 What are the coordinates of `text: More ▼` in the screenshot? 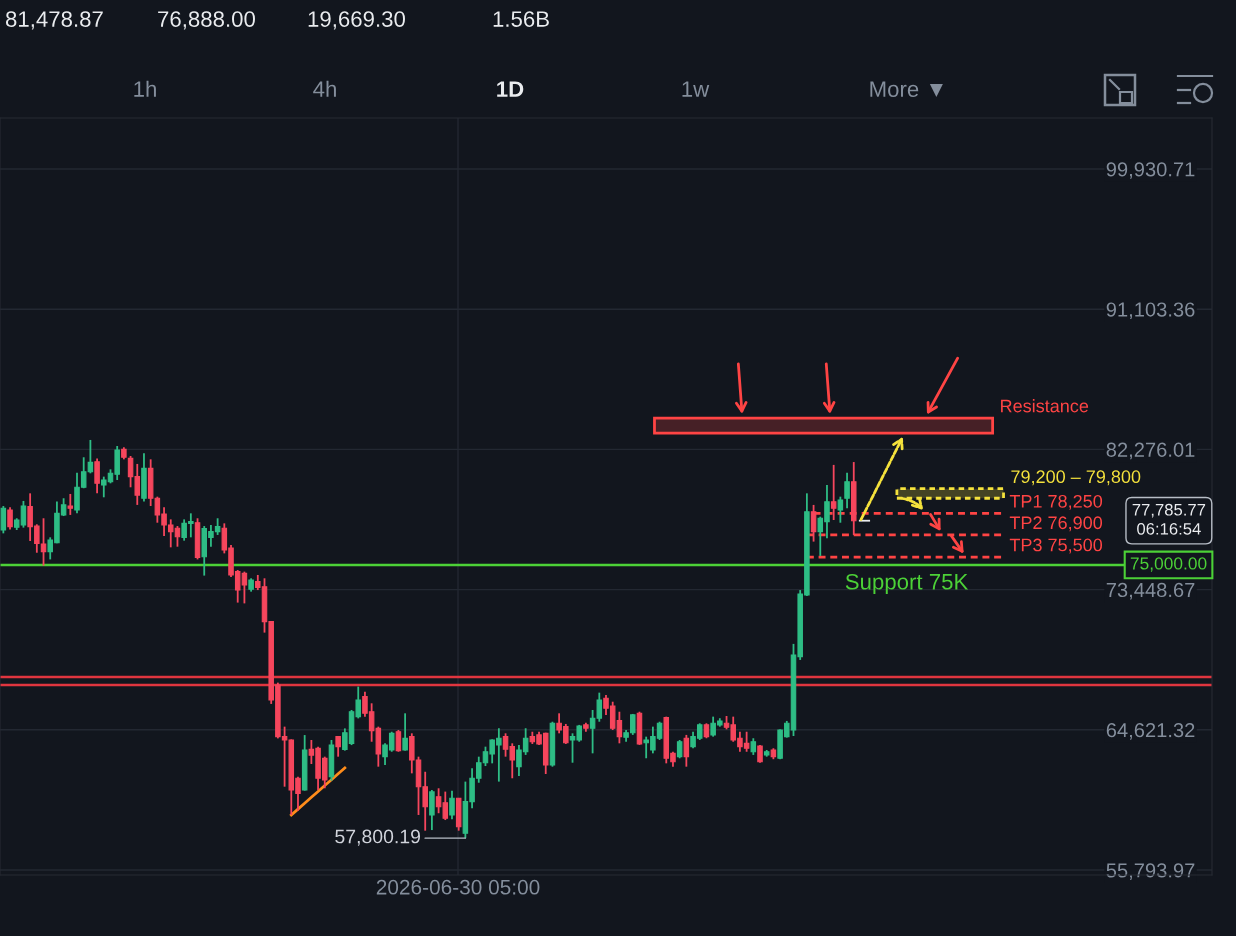 It's located at (906, 89).